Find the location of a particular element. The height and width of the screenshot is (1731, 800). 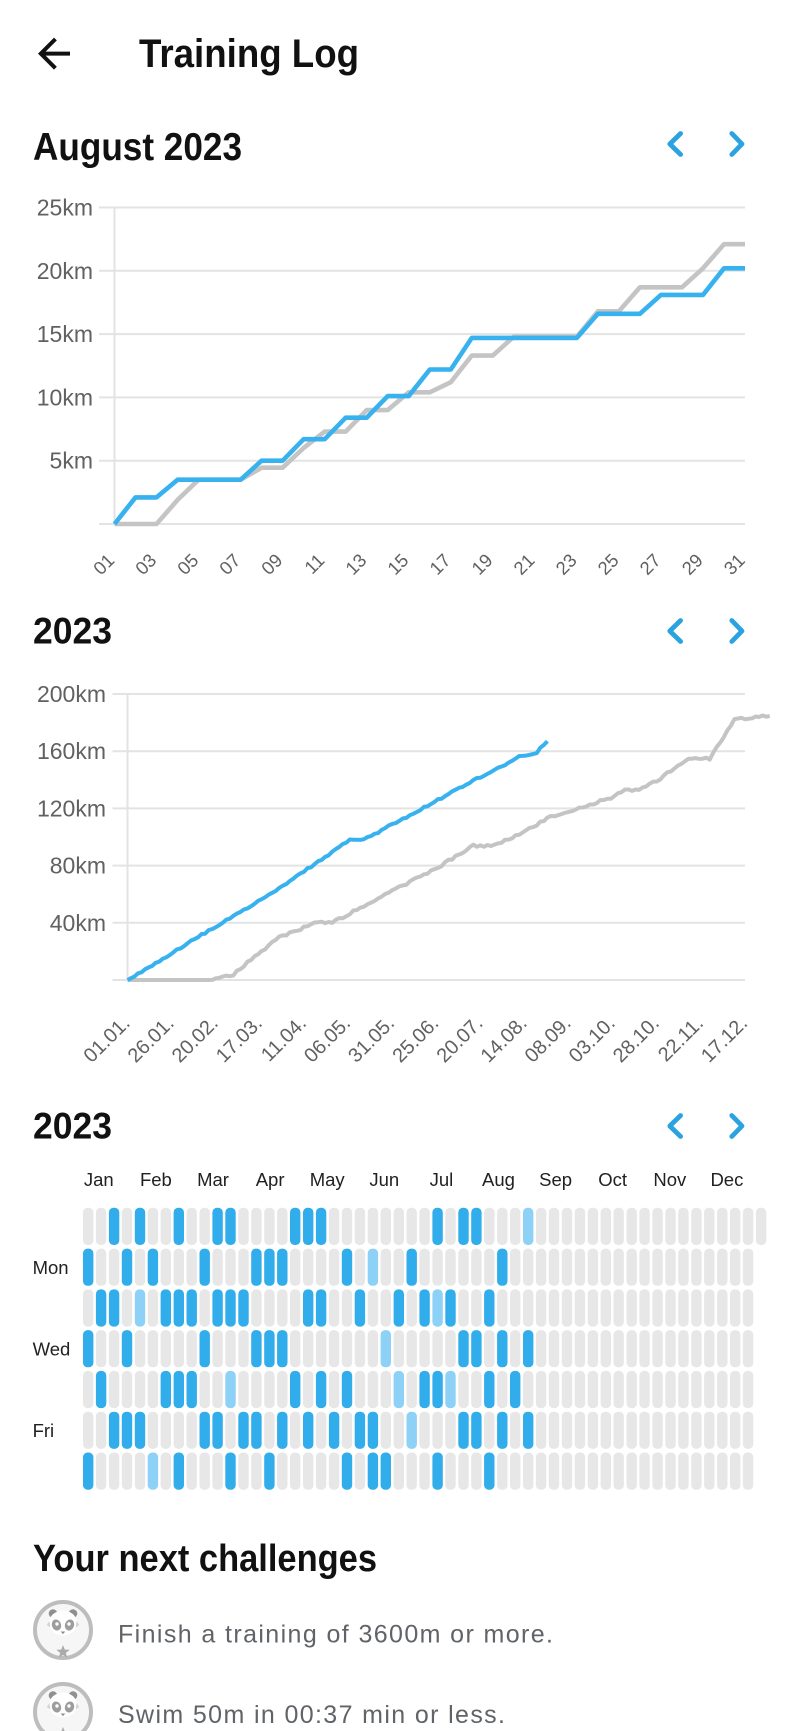

svg-text: Nov is located at coordinates (670, 1179).